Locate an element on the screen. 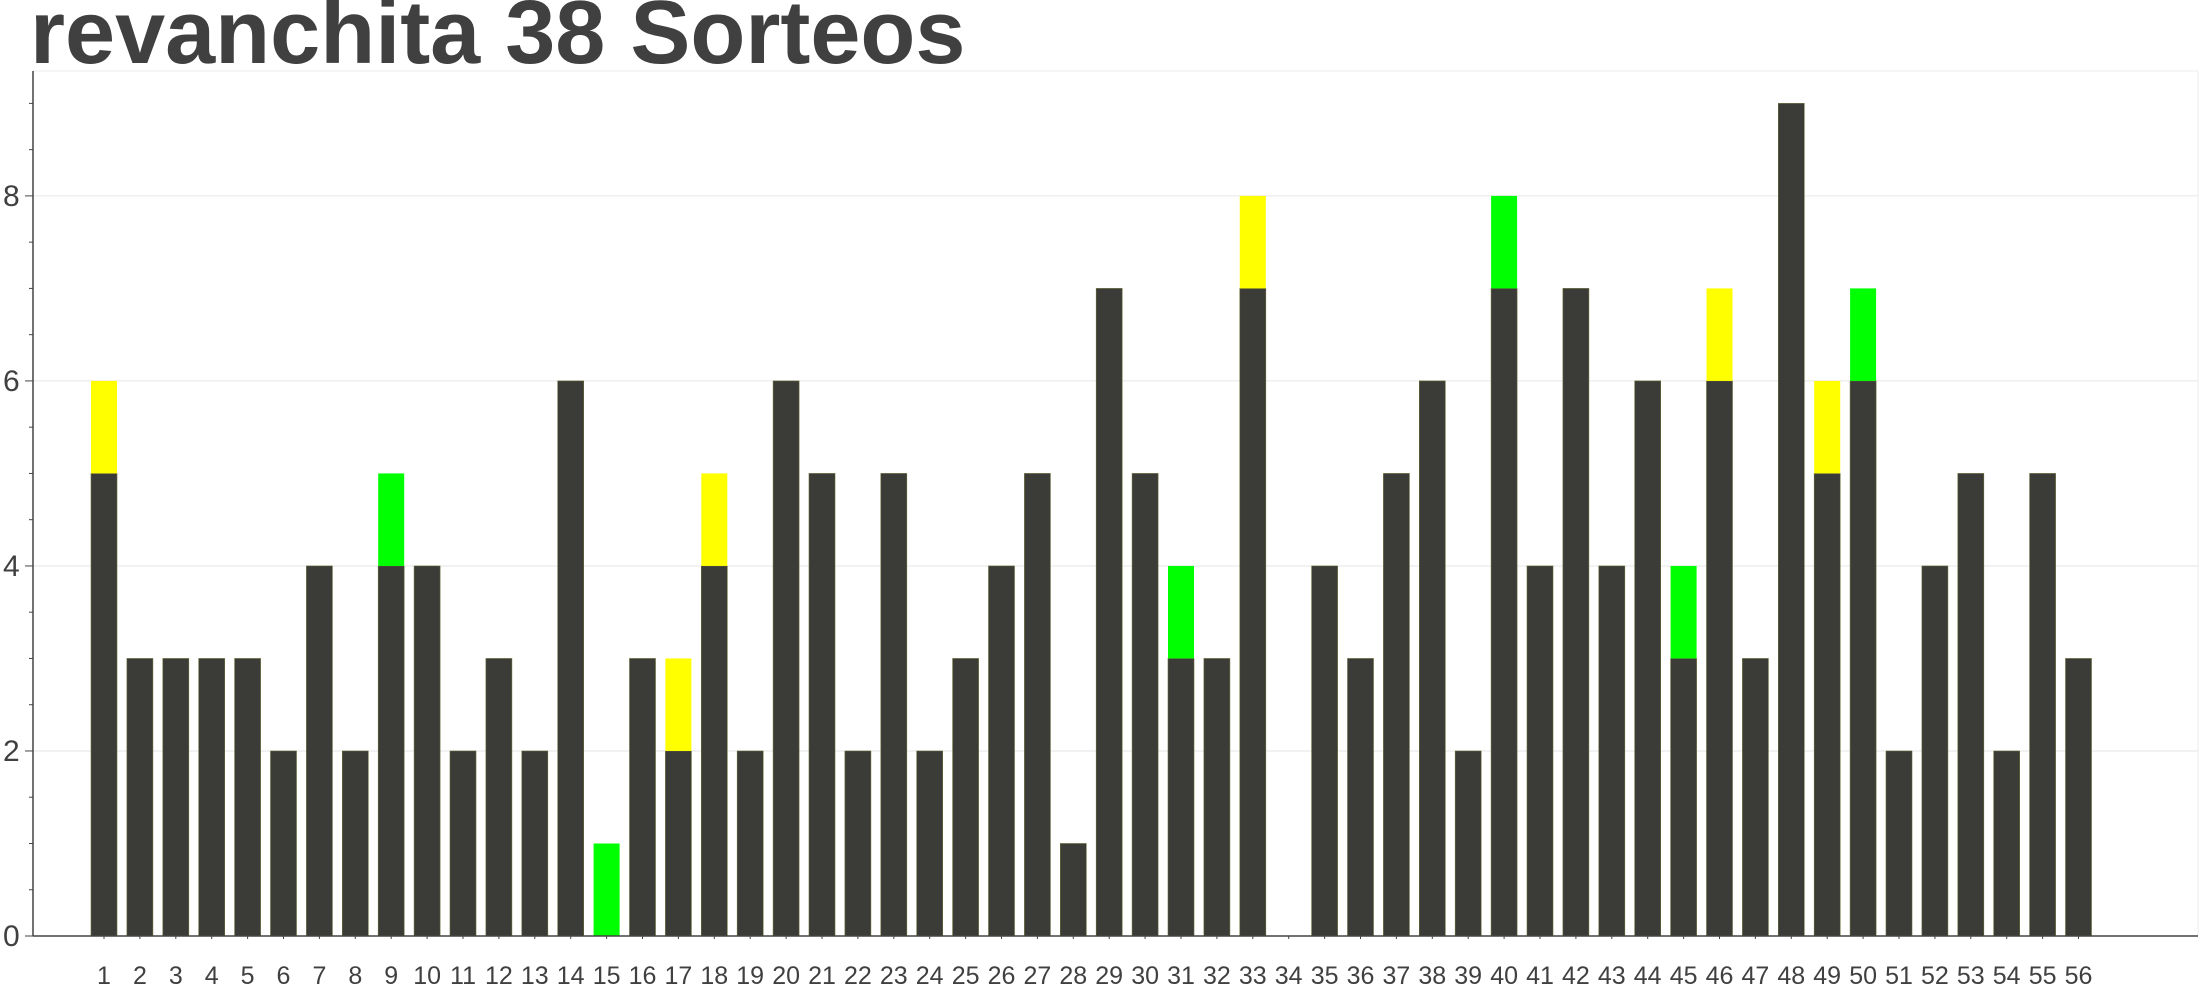 The width and height of the screenshot is (2200, 1000). x-tick-label: 28 is located at coordinates (1073, 976).